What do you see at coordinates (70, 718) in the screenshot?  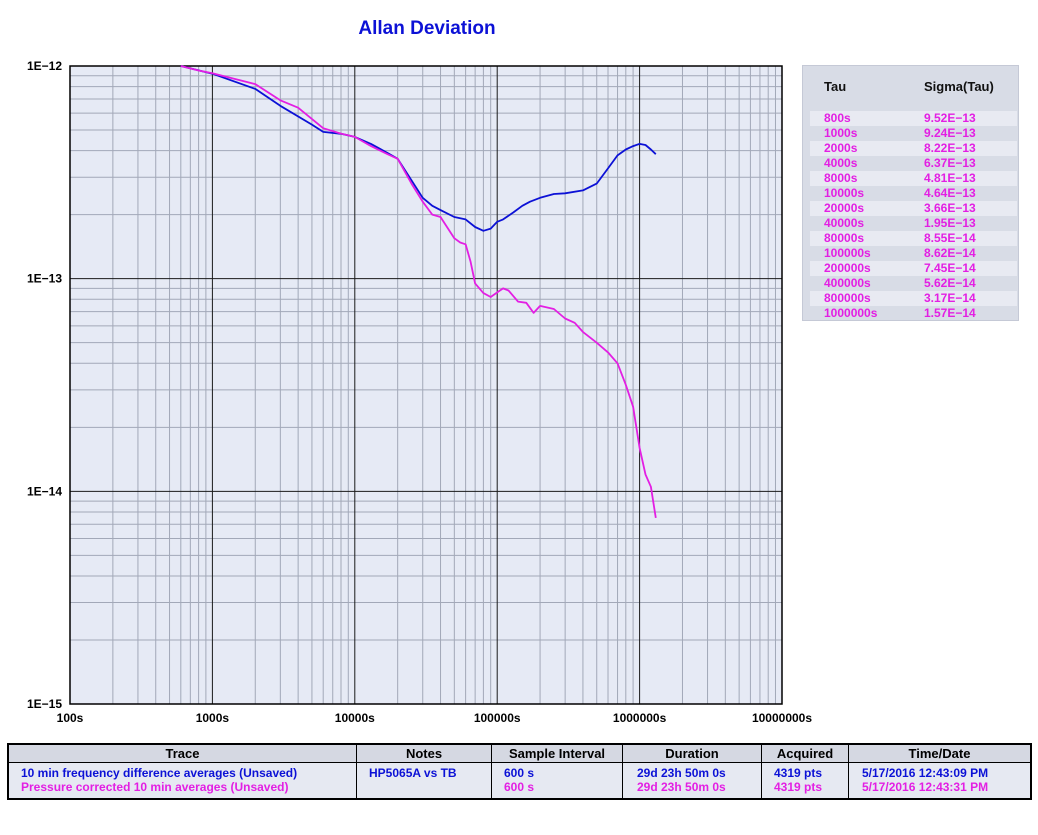 I see `x-tick-label: 100s` at bounding box center [70, 718].